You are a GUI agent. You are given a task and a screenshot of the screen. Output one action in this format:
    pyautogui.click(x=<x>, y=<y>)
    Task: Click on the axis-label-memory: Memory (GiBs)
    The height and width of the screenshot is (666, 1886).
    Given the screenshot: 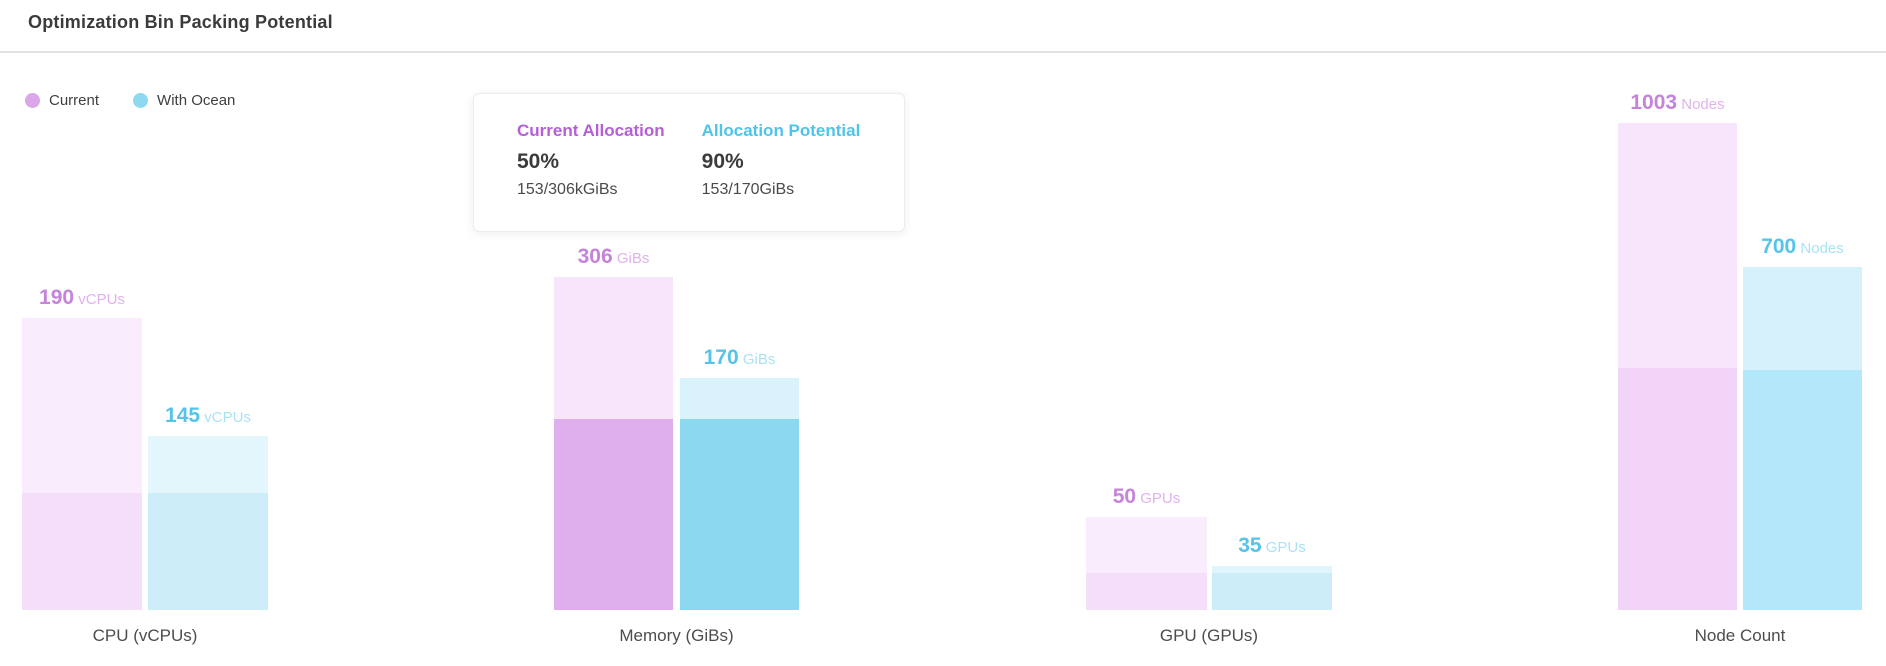 What is the action you would take?
    pyautogui.click(x=676, y=635)
    